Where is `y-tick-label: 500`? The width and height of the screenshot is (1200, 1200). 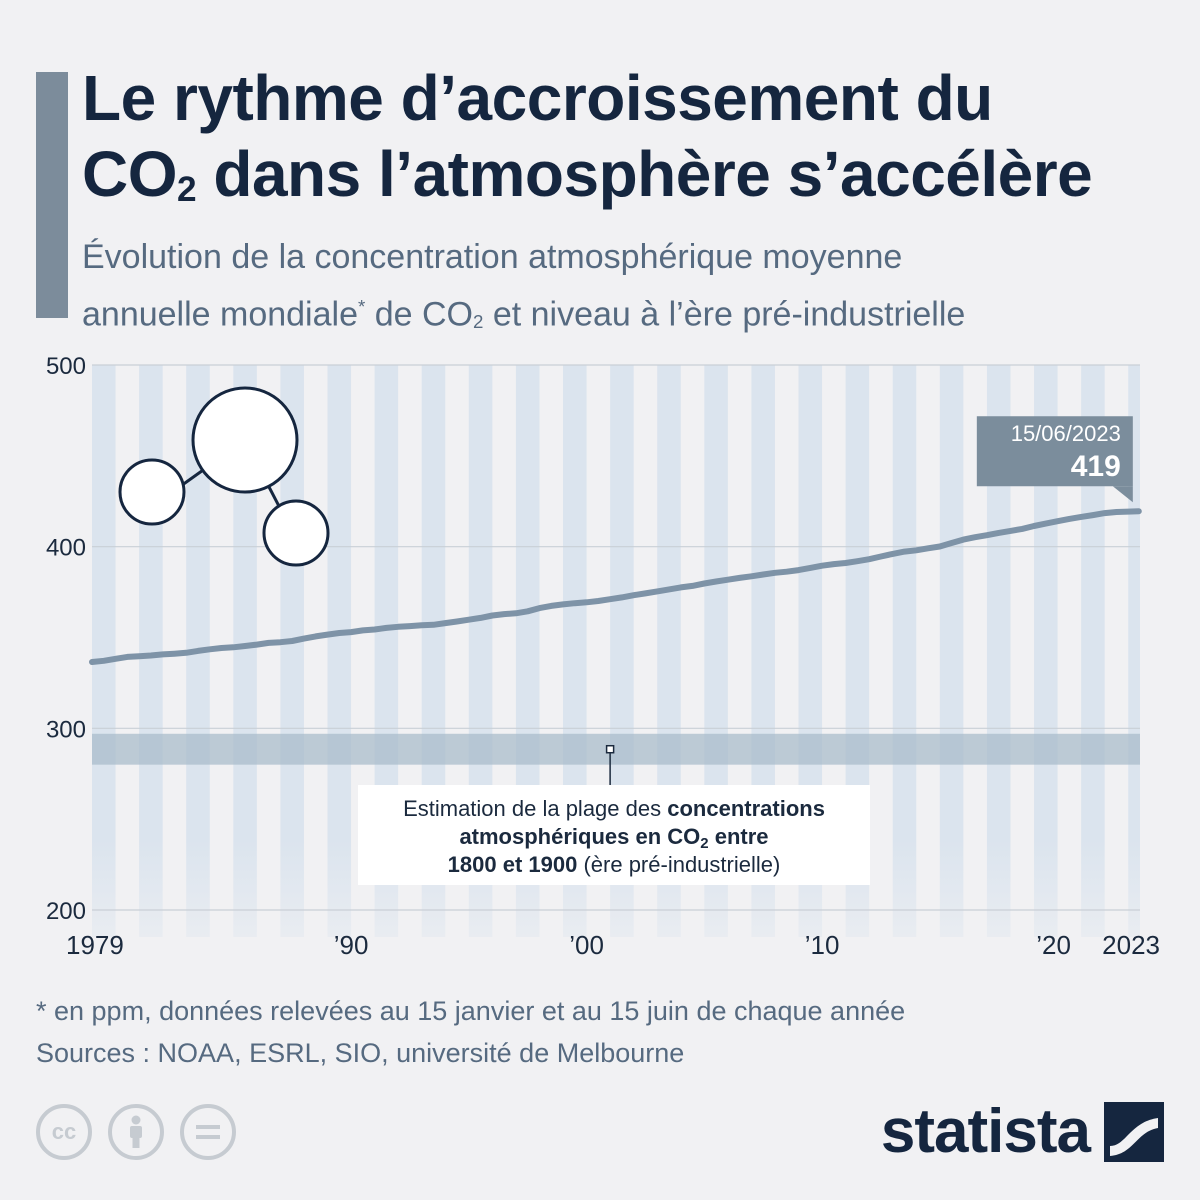
y-tick-label: 500 is located at coordinates (66, 366).